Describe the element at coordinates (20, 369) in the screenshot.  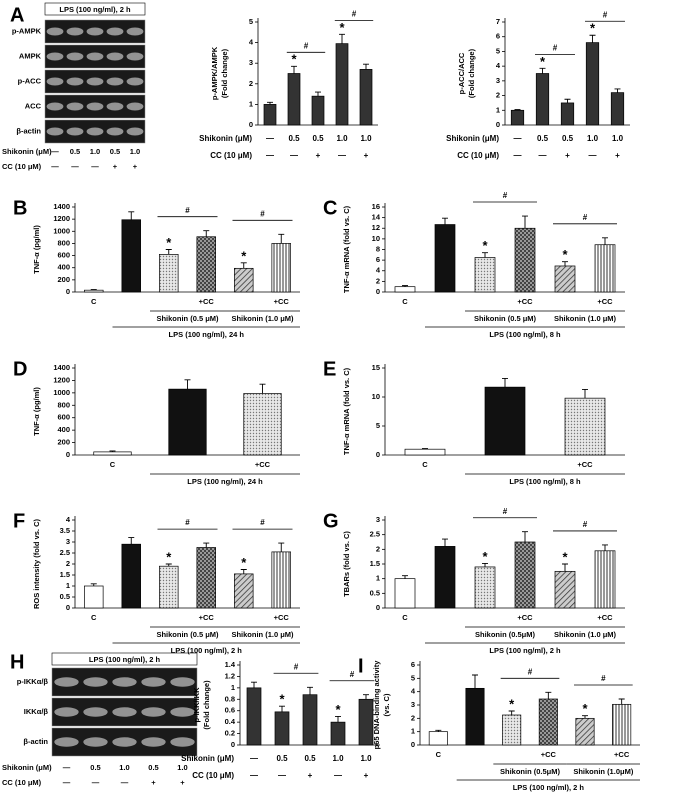
I see `panel-letter: D` at that location.